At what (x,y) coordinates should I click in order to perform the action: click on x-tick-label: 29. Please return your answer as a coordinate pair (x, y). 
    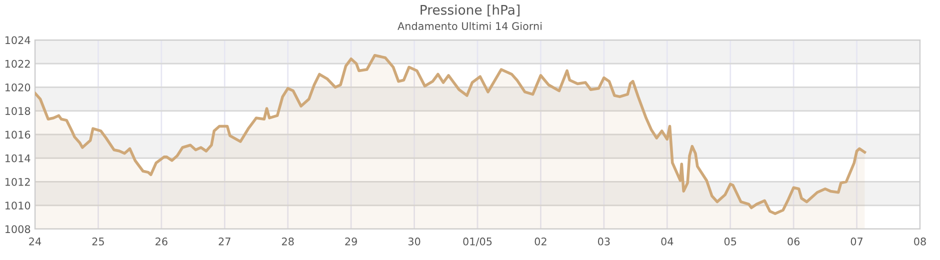
    Looking at the image, I should click on (351, 242).